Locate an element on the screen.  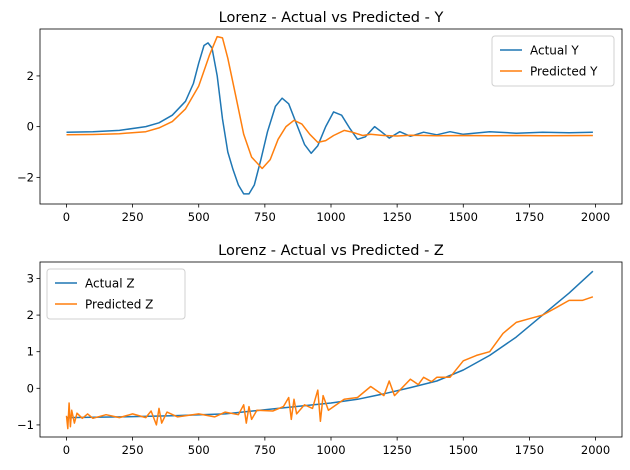
y-tick-label: −1 is located at coordinates (25, 425).